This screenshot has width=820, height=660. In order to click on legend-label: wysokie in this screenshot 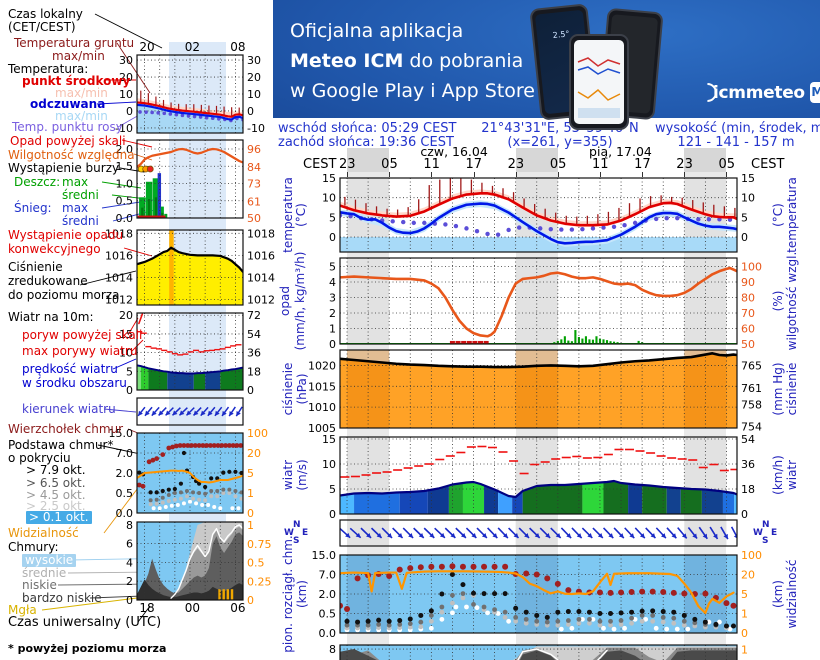, I will do `click(49, 560)`.